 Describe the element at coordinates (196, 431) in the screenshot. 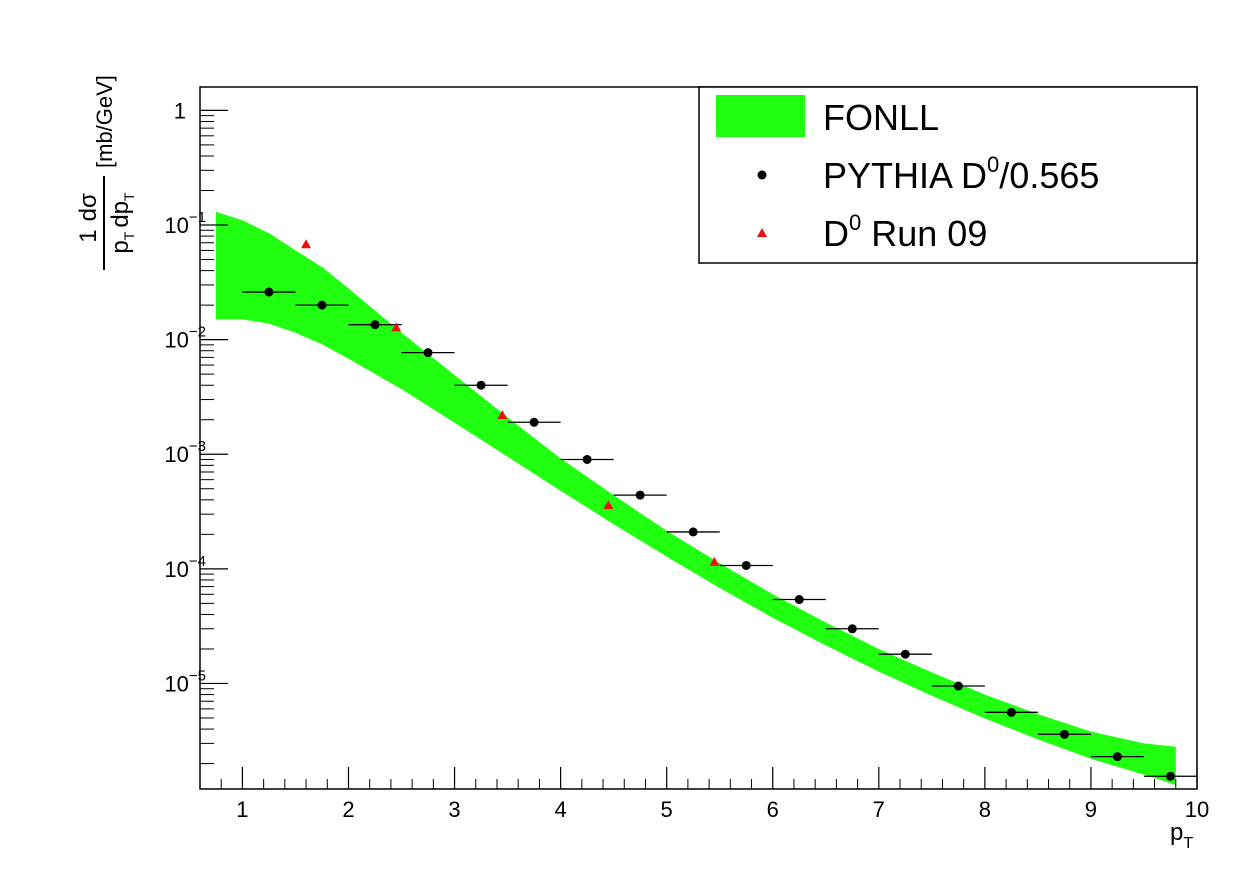

I see `y-axis: 1 10⁻¹ 10⁻² 10⁻³ 10⁻⁴ 10⁻⁵` at that location.